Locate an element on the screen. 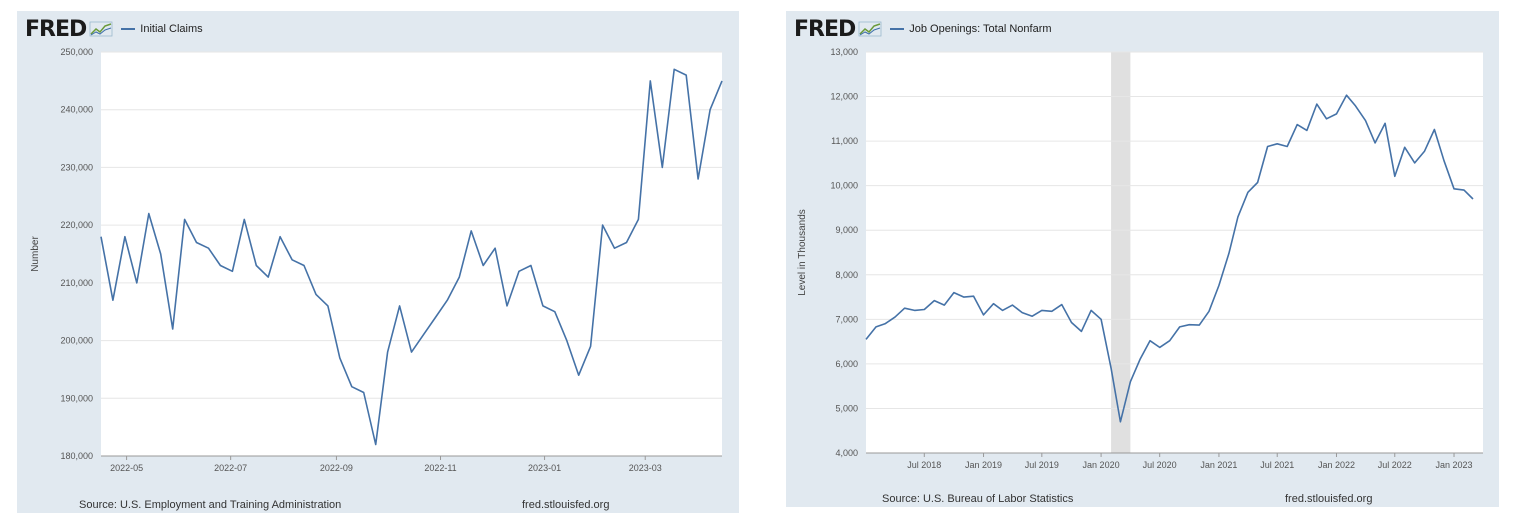 The width and height of the screenshot is (1517, 519). y-tick-label: 11,000 is located at coordinates (844, 141).